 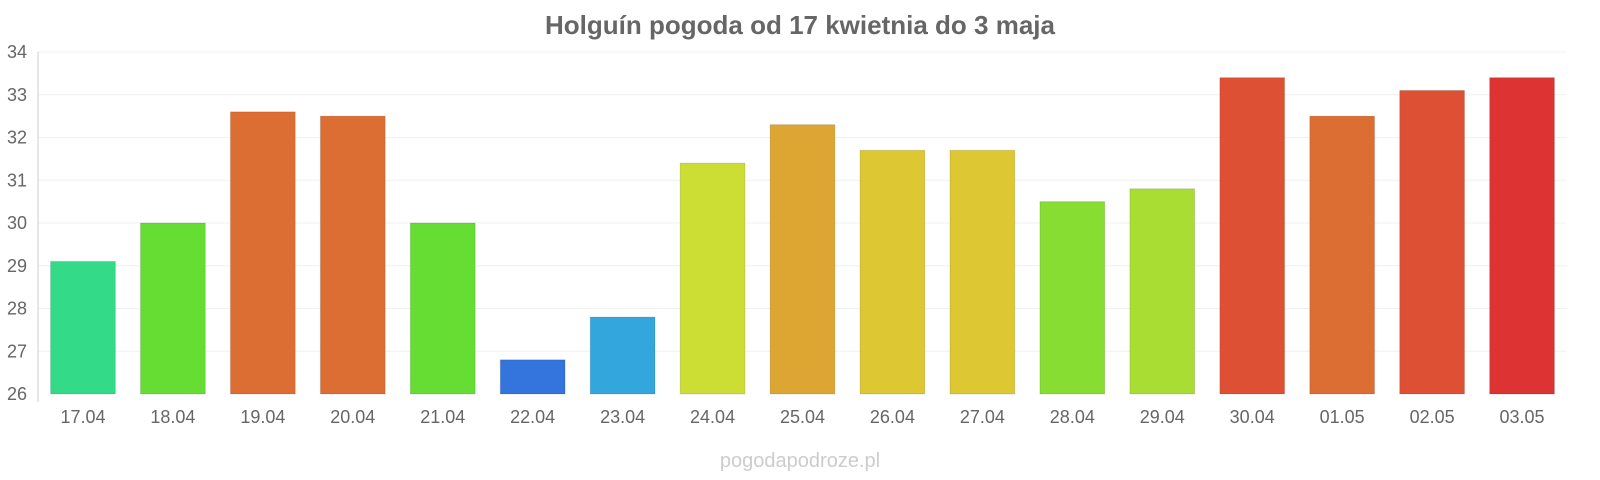 I want to click on y-tick-label: 33, so click(x=17, y=95).